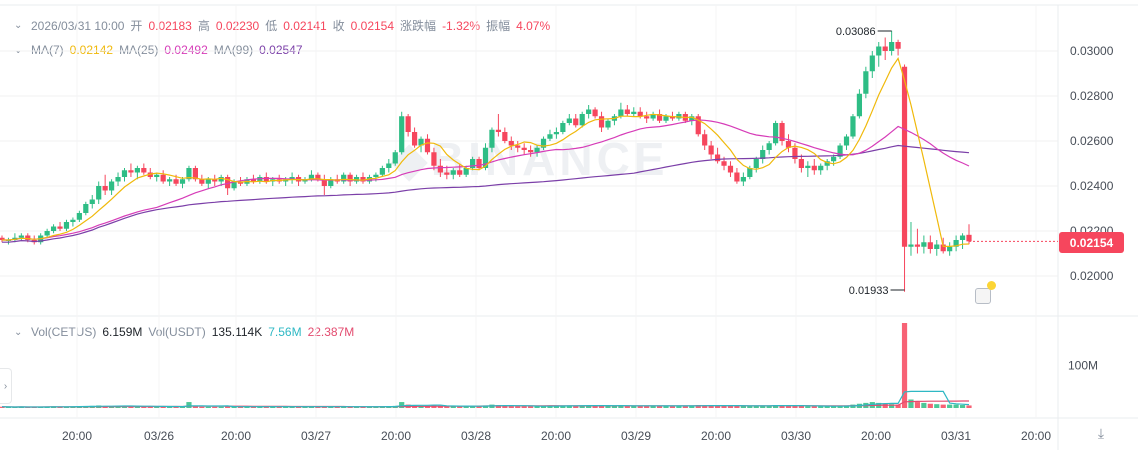 The width and height of the screenshot is (1138, 450). What do you see at coordinates (476, 436) in the screenshot?
I see `time-tick-label: 03/28` at bounding box center [476, 436].